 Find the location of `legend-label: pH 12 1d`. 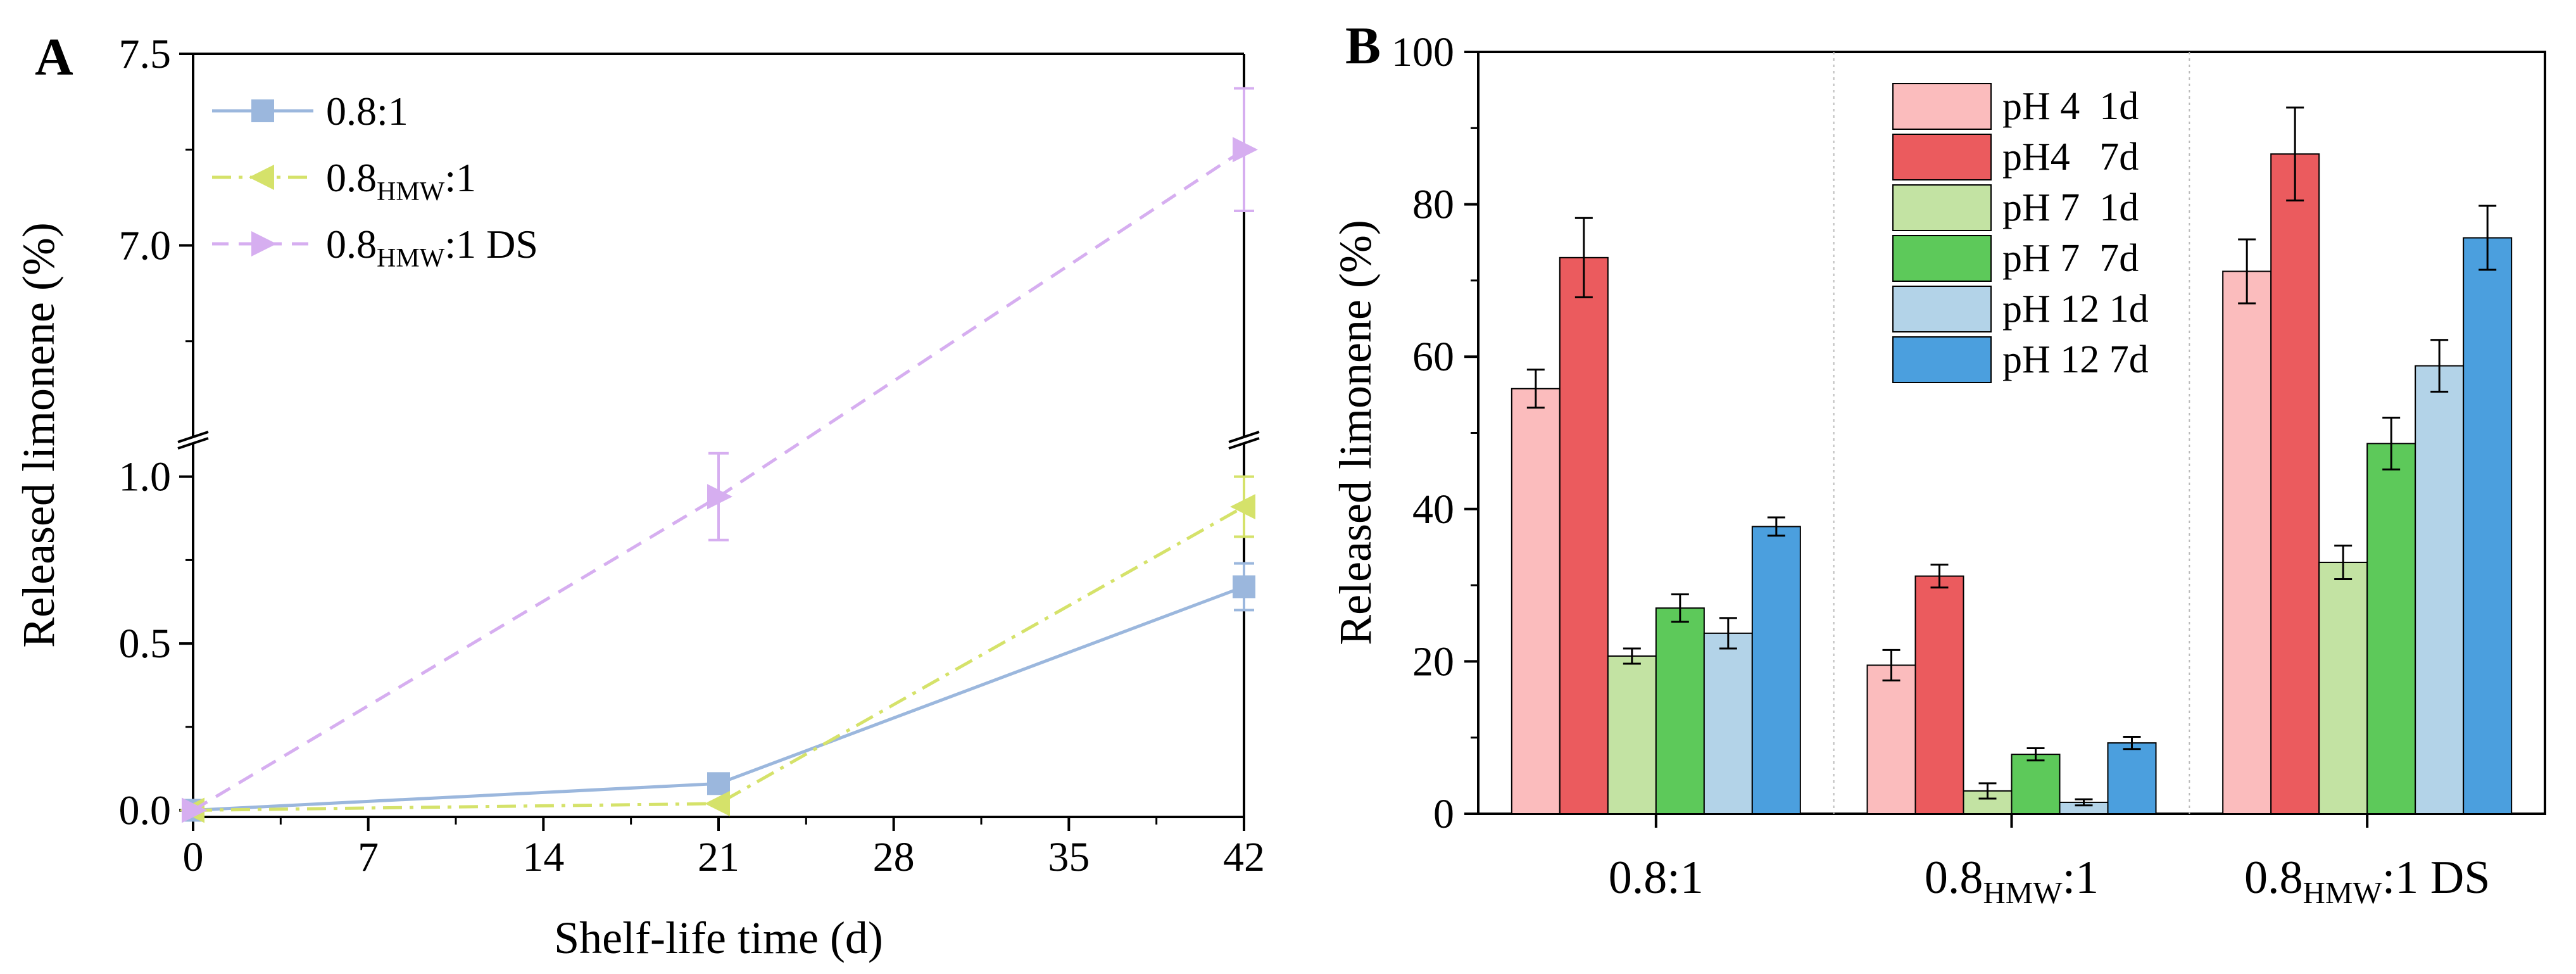

legend-label: pH 12 1d is located at coordinates (2075, 309).